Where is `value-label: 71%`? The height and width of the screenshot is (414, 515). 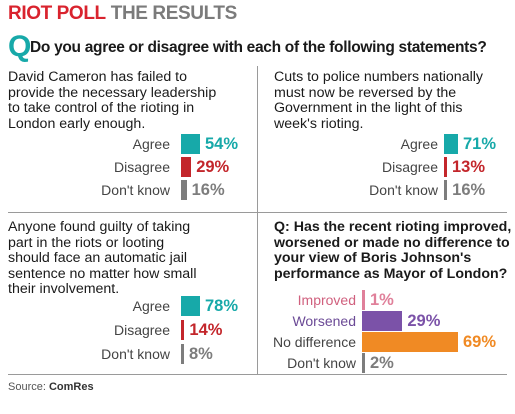
value-label: 71% is located at coordinates (480, 144).